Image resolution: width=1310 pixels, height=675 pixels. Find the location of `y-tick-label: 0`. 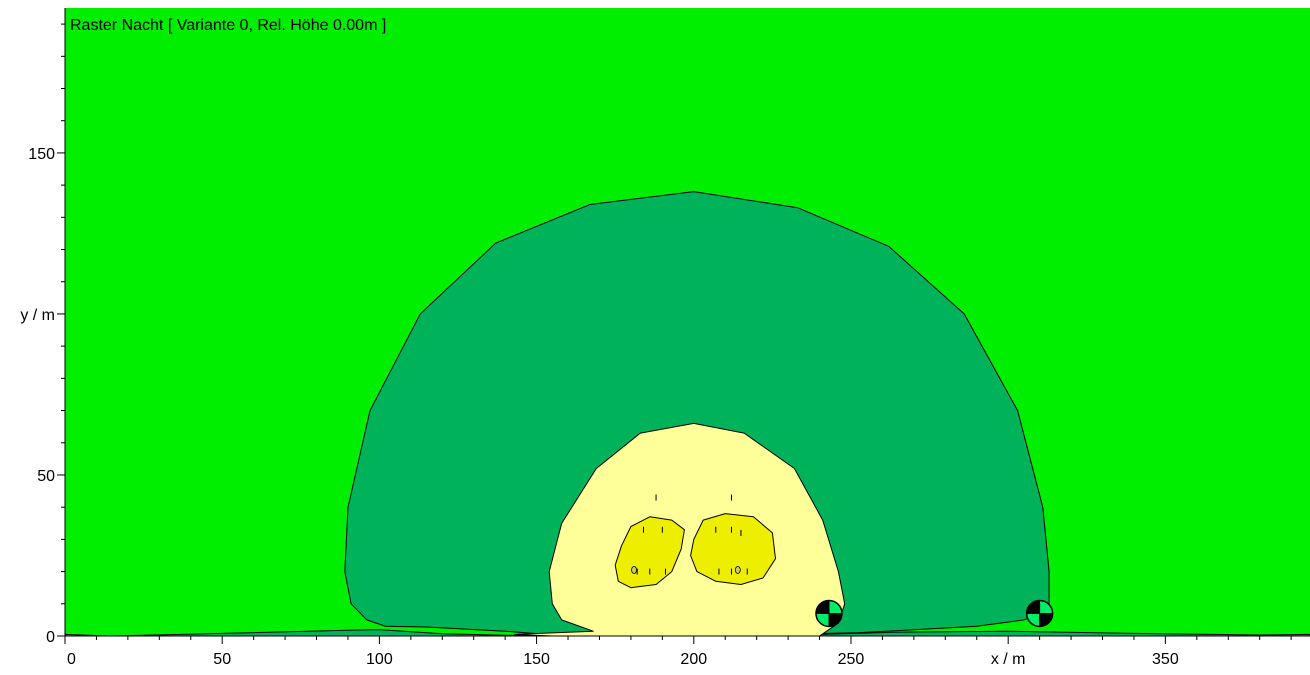

y-tick-label: 0 is located at coordinates (50, 637).